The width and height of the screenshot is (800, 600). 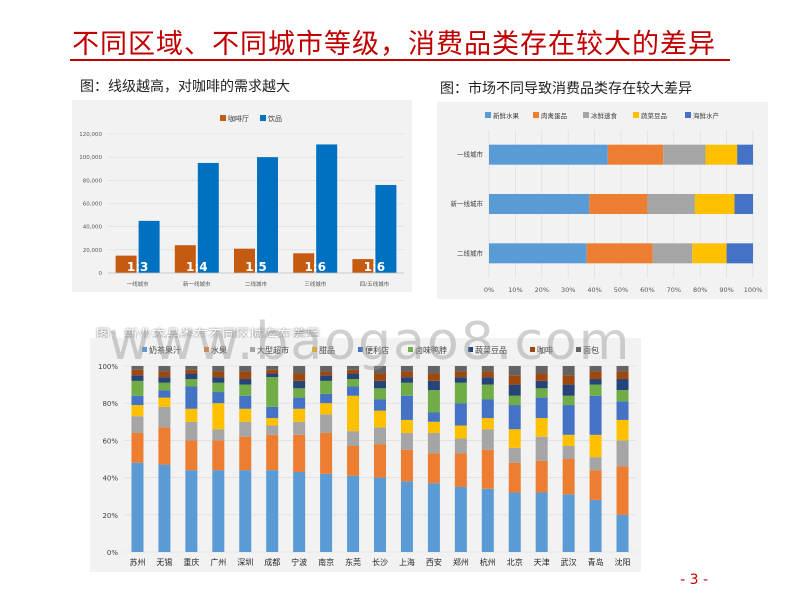 What do you see at coordinates (604, 115) in the screenshot?
I see `chart2-legend-label: 冰鲜速食` at bounding box center [604, 115].